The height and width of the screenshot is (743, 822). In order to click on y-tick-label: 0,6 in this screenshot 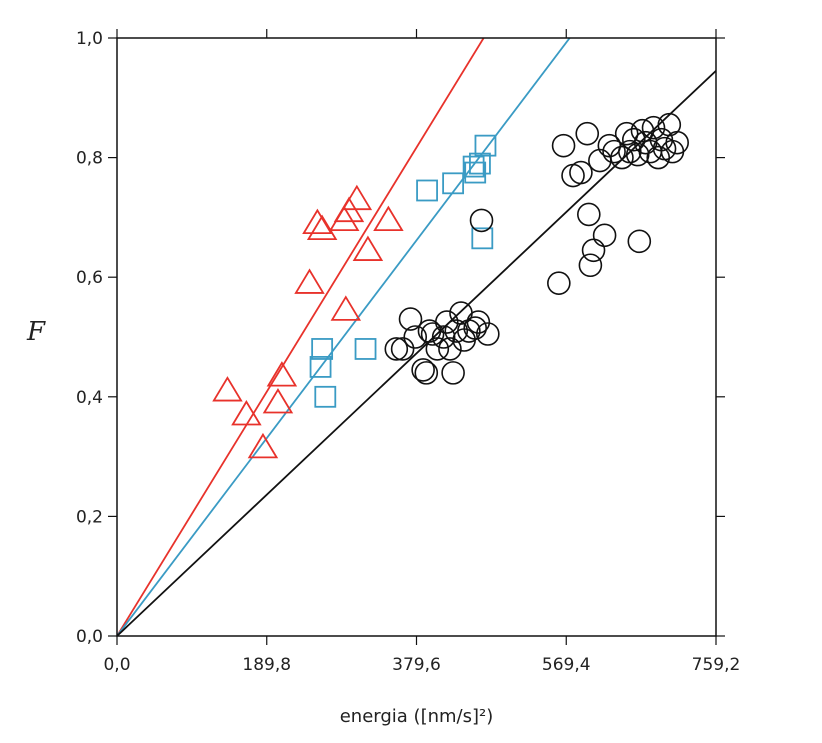, I will do `click(89, 278)`.